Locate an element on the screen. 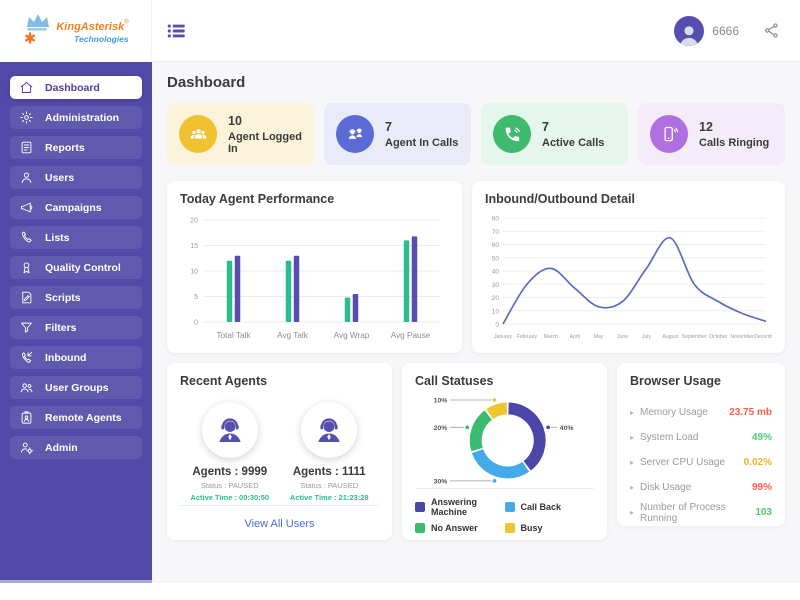 The width and height of the screenshot is (800, 600). stat-label: Active Calls is located at coordinates (573, 142).